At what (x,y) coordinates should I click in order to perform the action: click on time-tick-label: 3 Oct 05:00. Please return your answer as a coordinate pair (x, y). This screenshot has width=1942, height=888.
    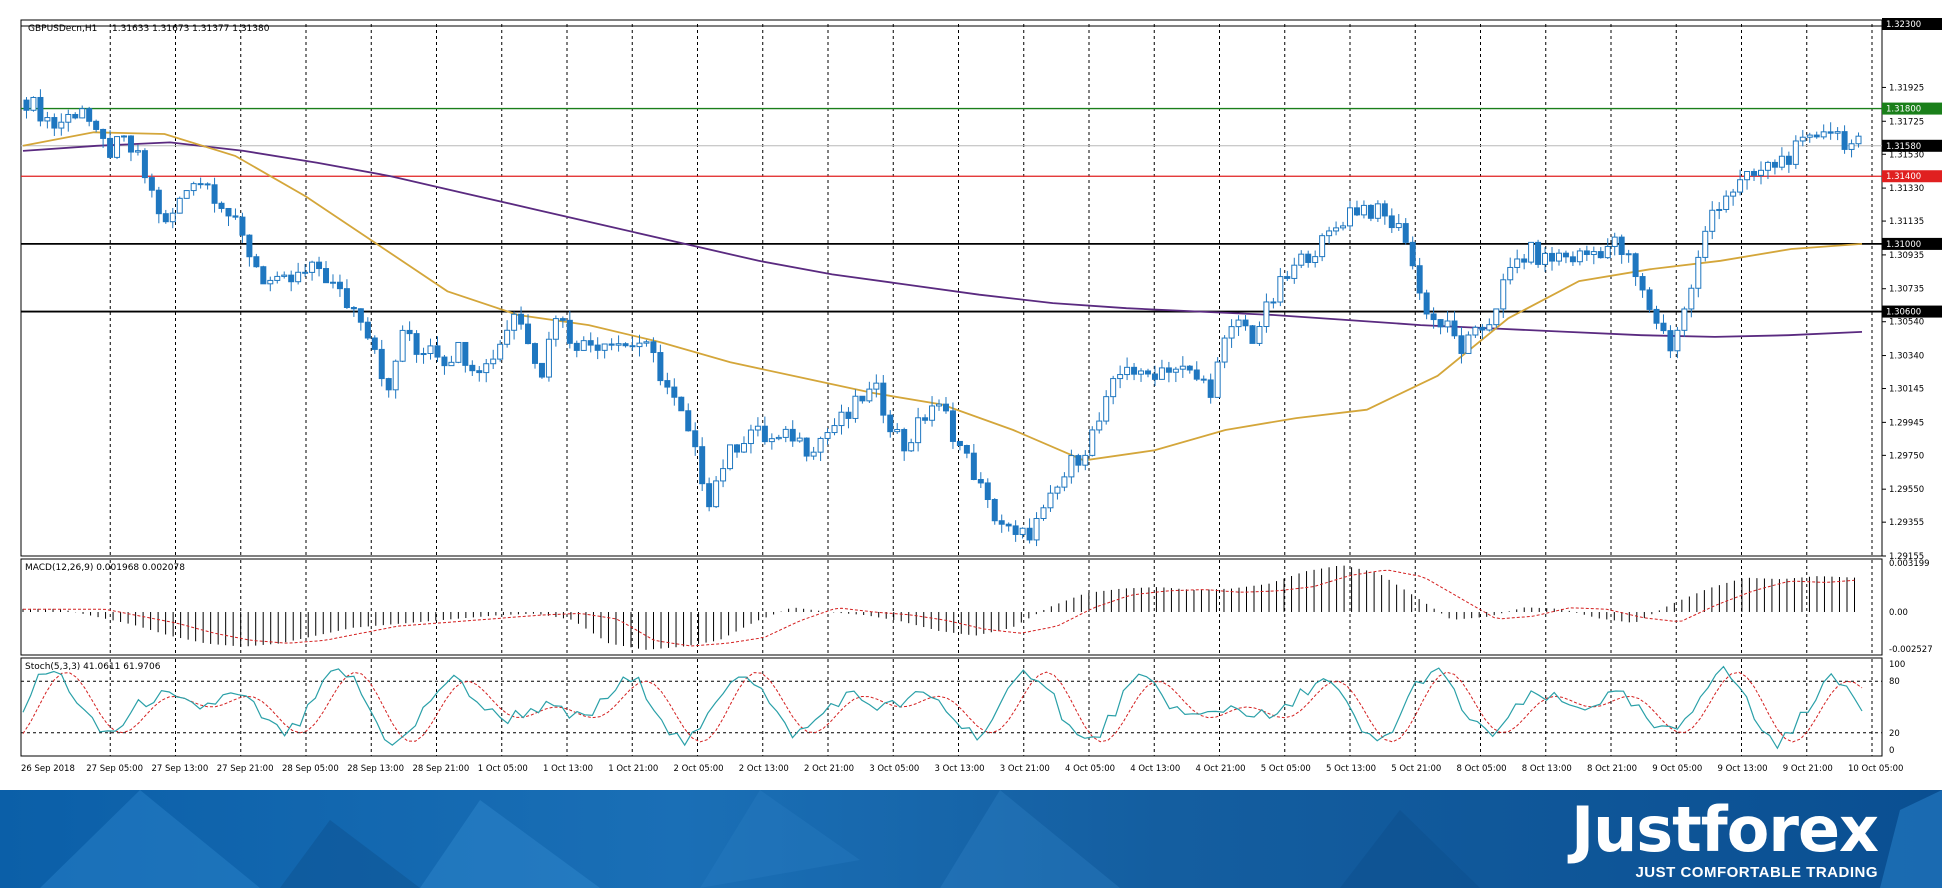
    Looking at the image, I should click on (894, 769).